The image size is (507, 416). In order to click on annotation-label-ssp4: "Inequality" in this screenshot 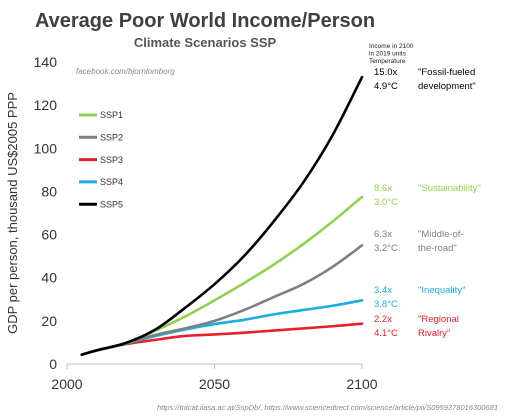, I will do `click(441, 290)`.